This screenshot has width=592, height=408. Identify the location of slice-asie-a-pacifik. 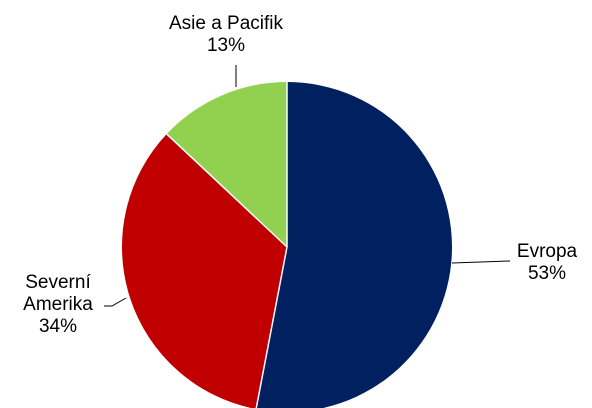
(226, 164).